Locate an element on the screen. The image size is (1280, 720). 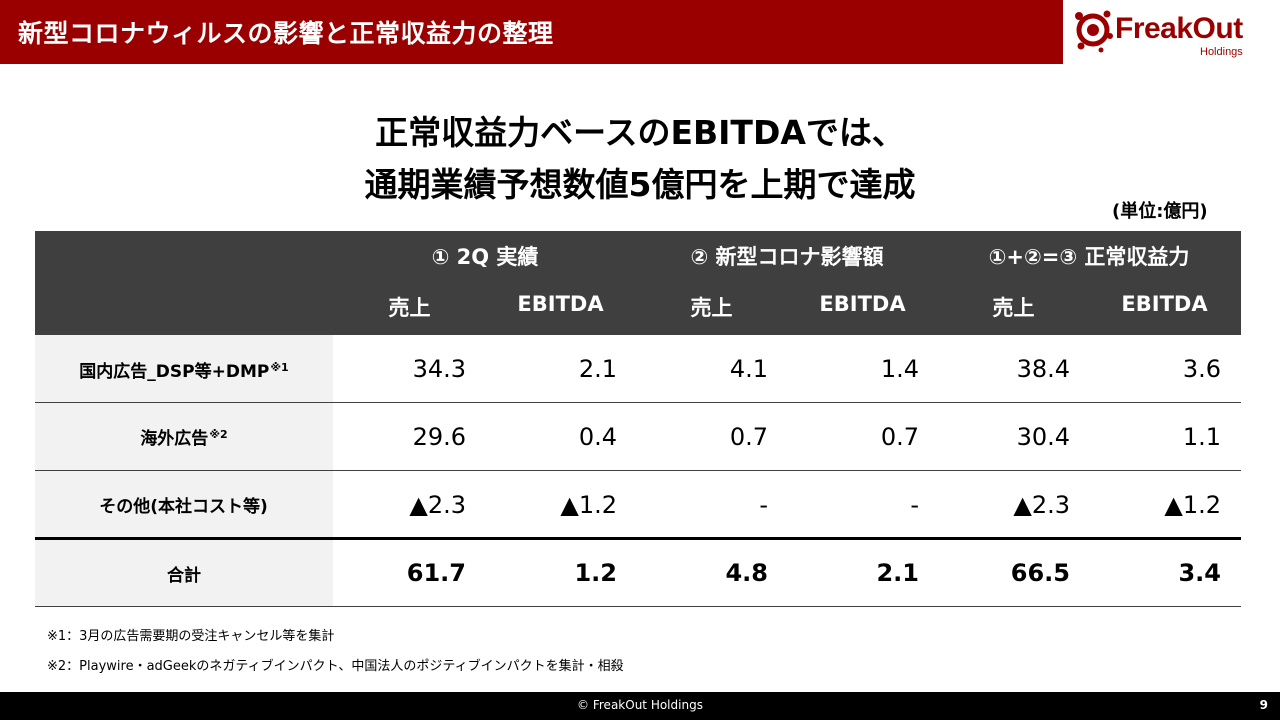
table-cell: 0.4 is located at coordinates (597, 436).